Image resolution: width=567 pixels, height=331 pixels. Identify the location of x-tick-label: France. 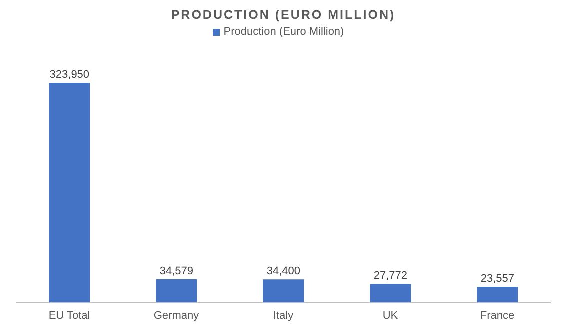
(497, 316).